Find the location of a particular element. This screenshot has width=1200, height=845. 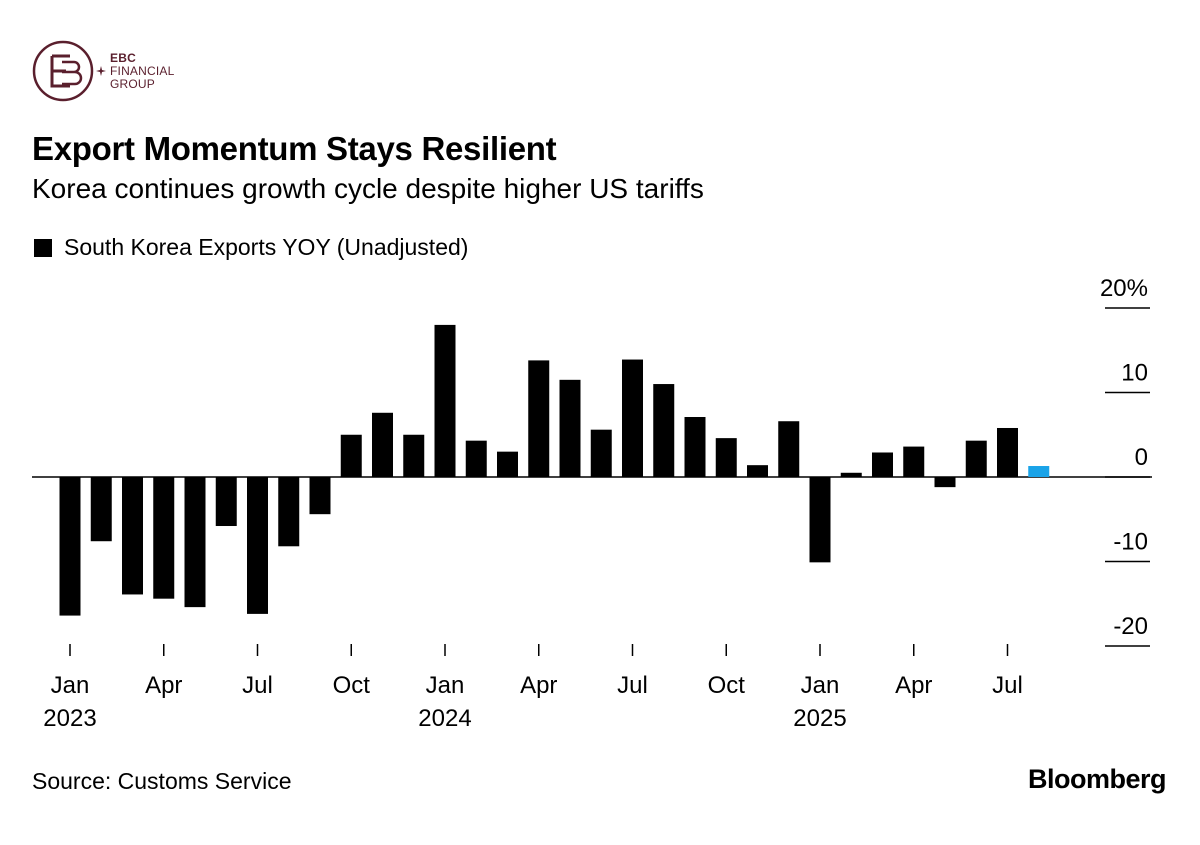

bar-feb-2024 is located at coordinates (476, 458).